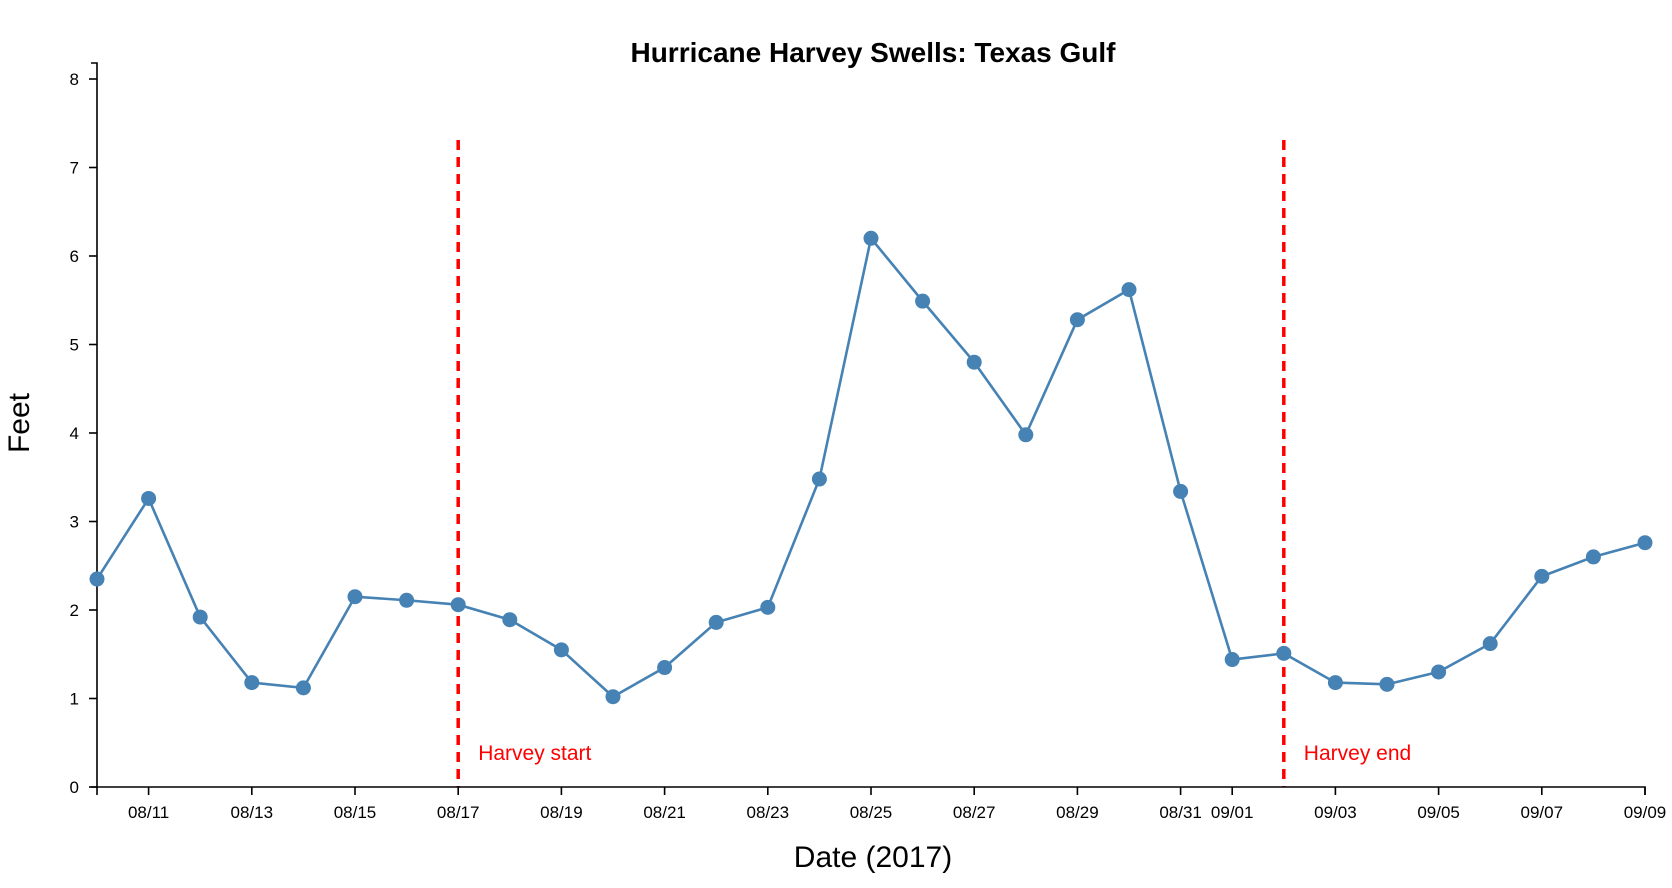  Describe the element at coordinates (74, 79) in the screenshot. I see `y-tick-label: 8` at that location.